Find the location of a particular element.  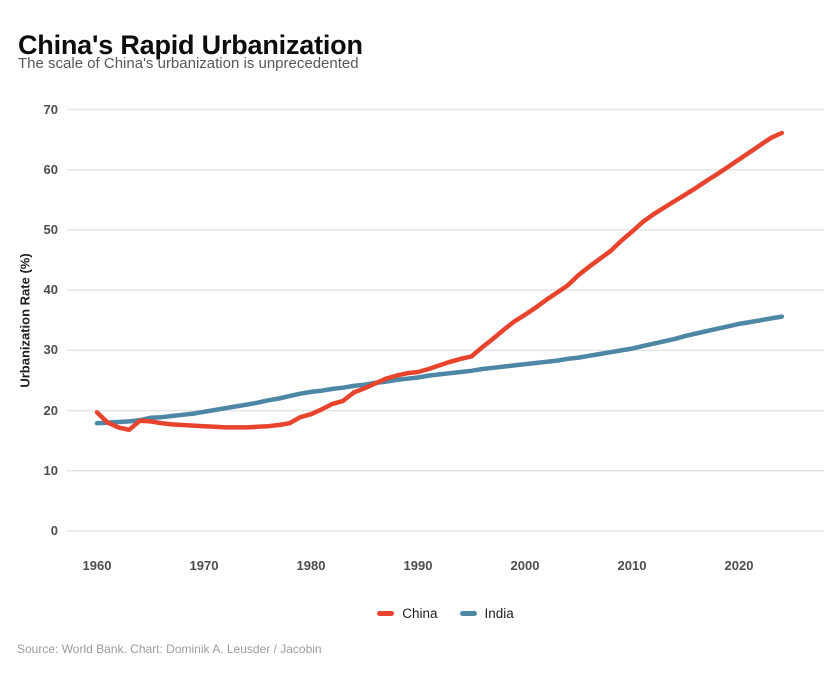

y-axis-title: Urbanization Rate (%) is located at coordinates (25, 320).